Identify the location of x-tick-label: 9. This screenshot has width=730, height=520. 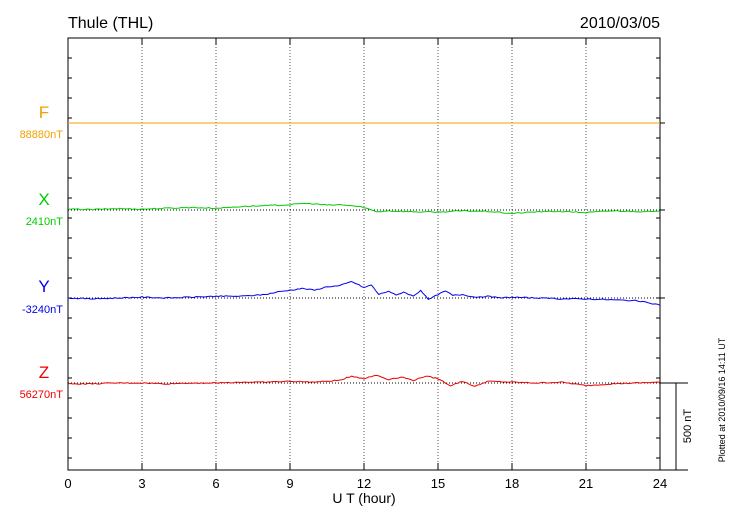
(289, 483).